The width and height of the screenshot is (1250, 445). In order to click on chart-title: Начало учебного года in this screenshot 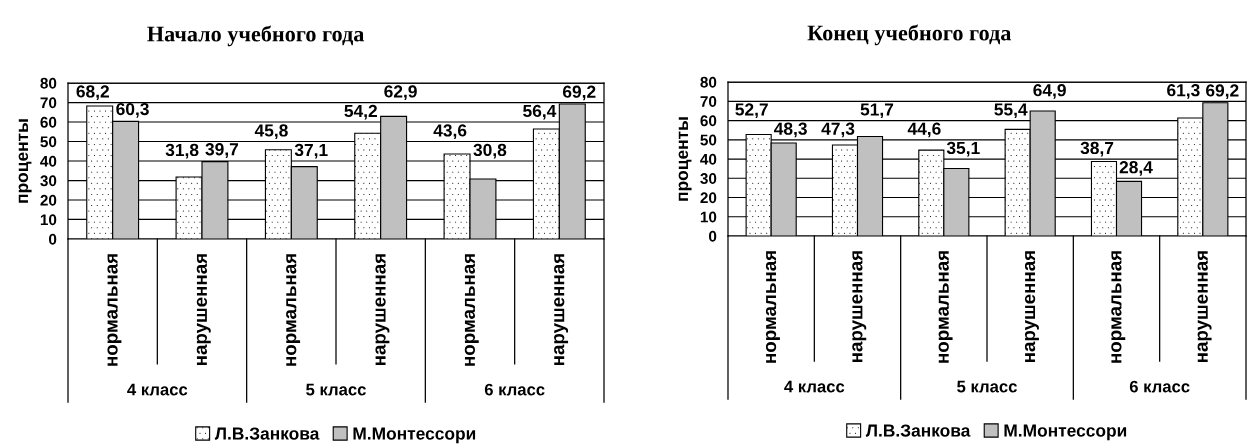, I will do `click(256, 36)`.